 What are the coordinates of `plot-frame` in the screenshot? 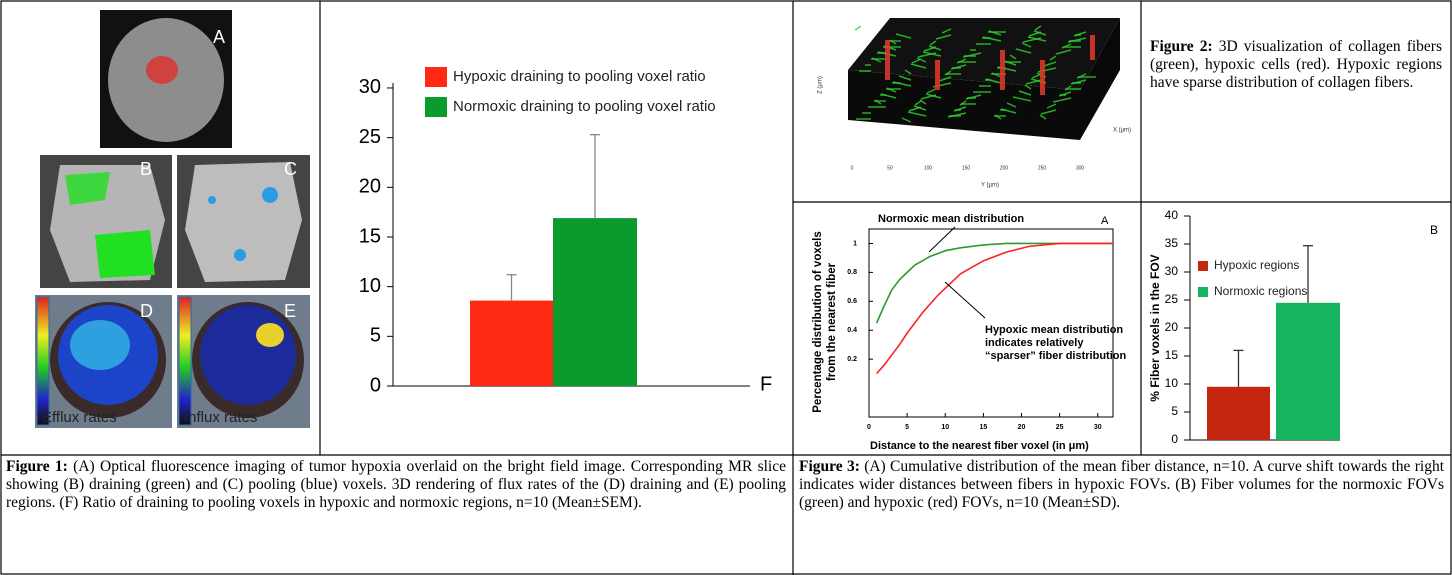 It's located at (991, 323).